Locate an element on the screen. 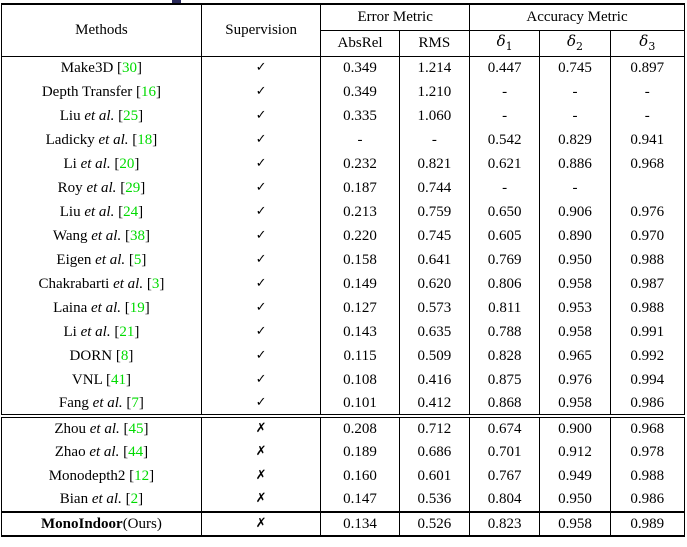  metric-value-cell: 0.349 is located at coordinates (360, 68).